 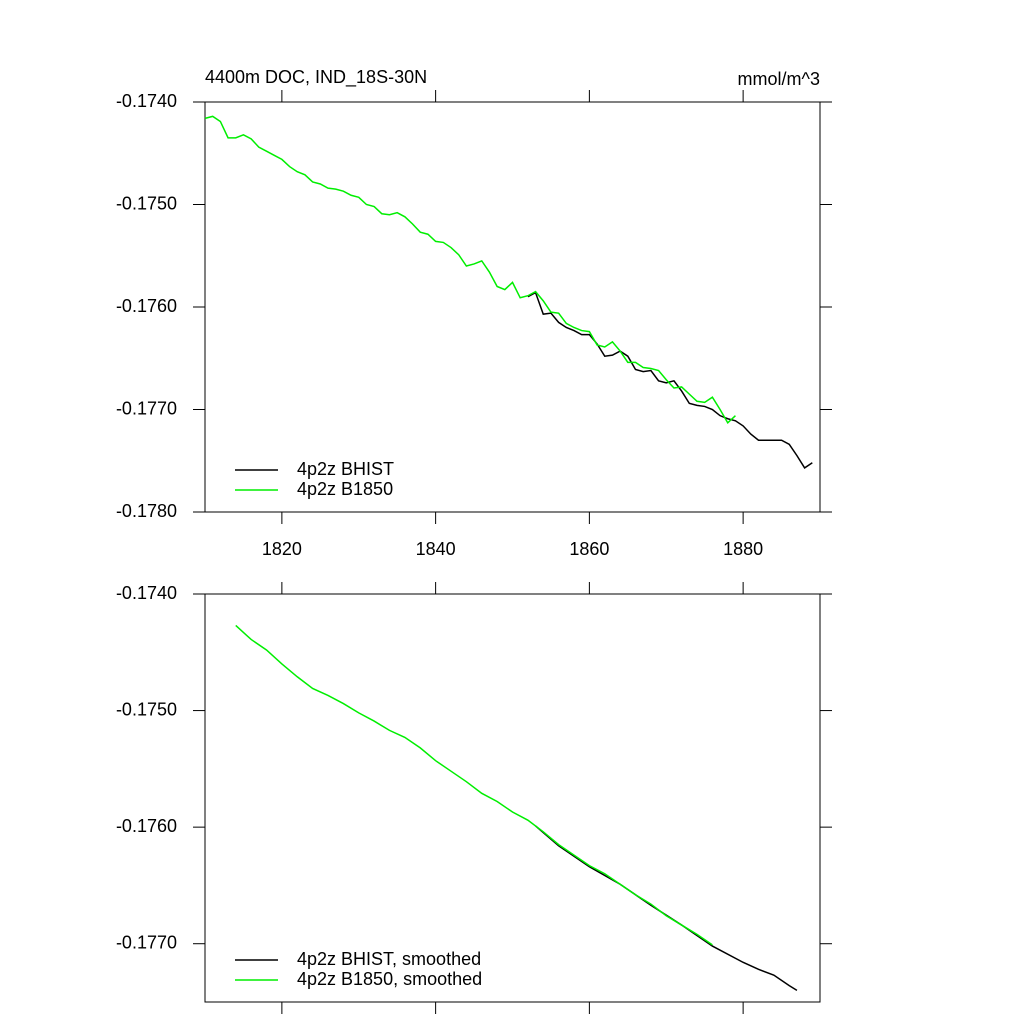 I want to click on x-tick-label: 1860, so click(x=589, y=549).